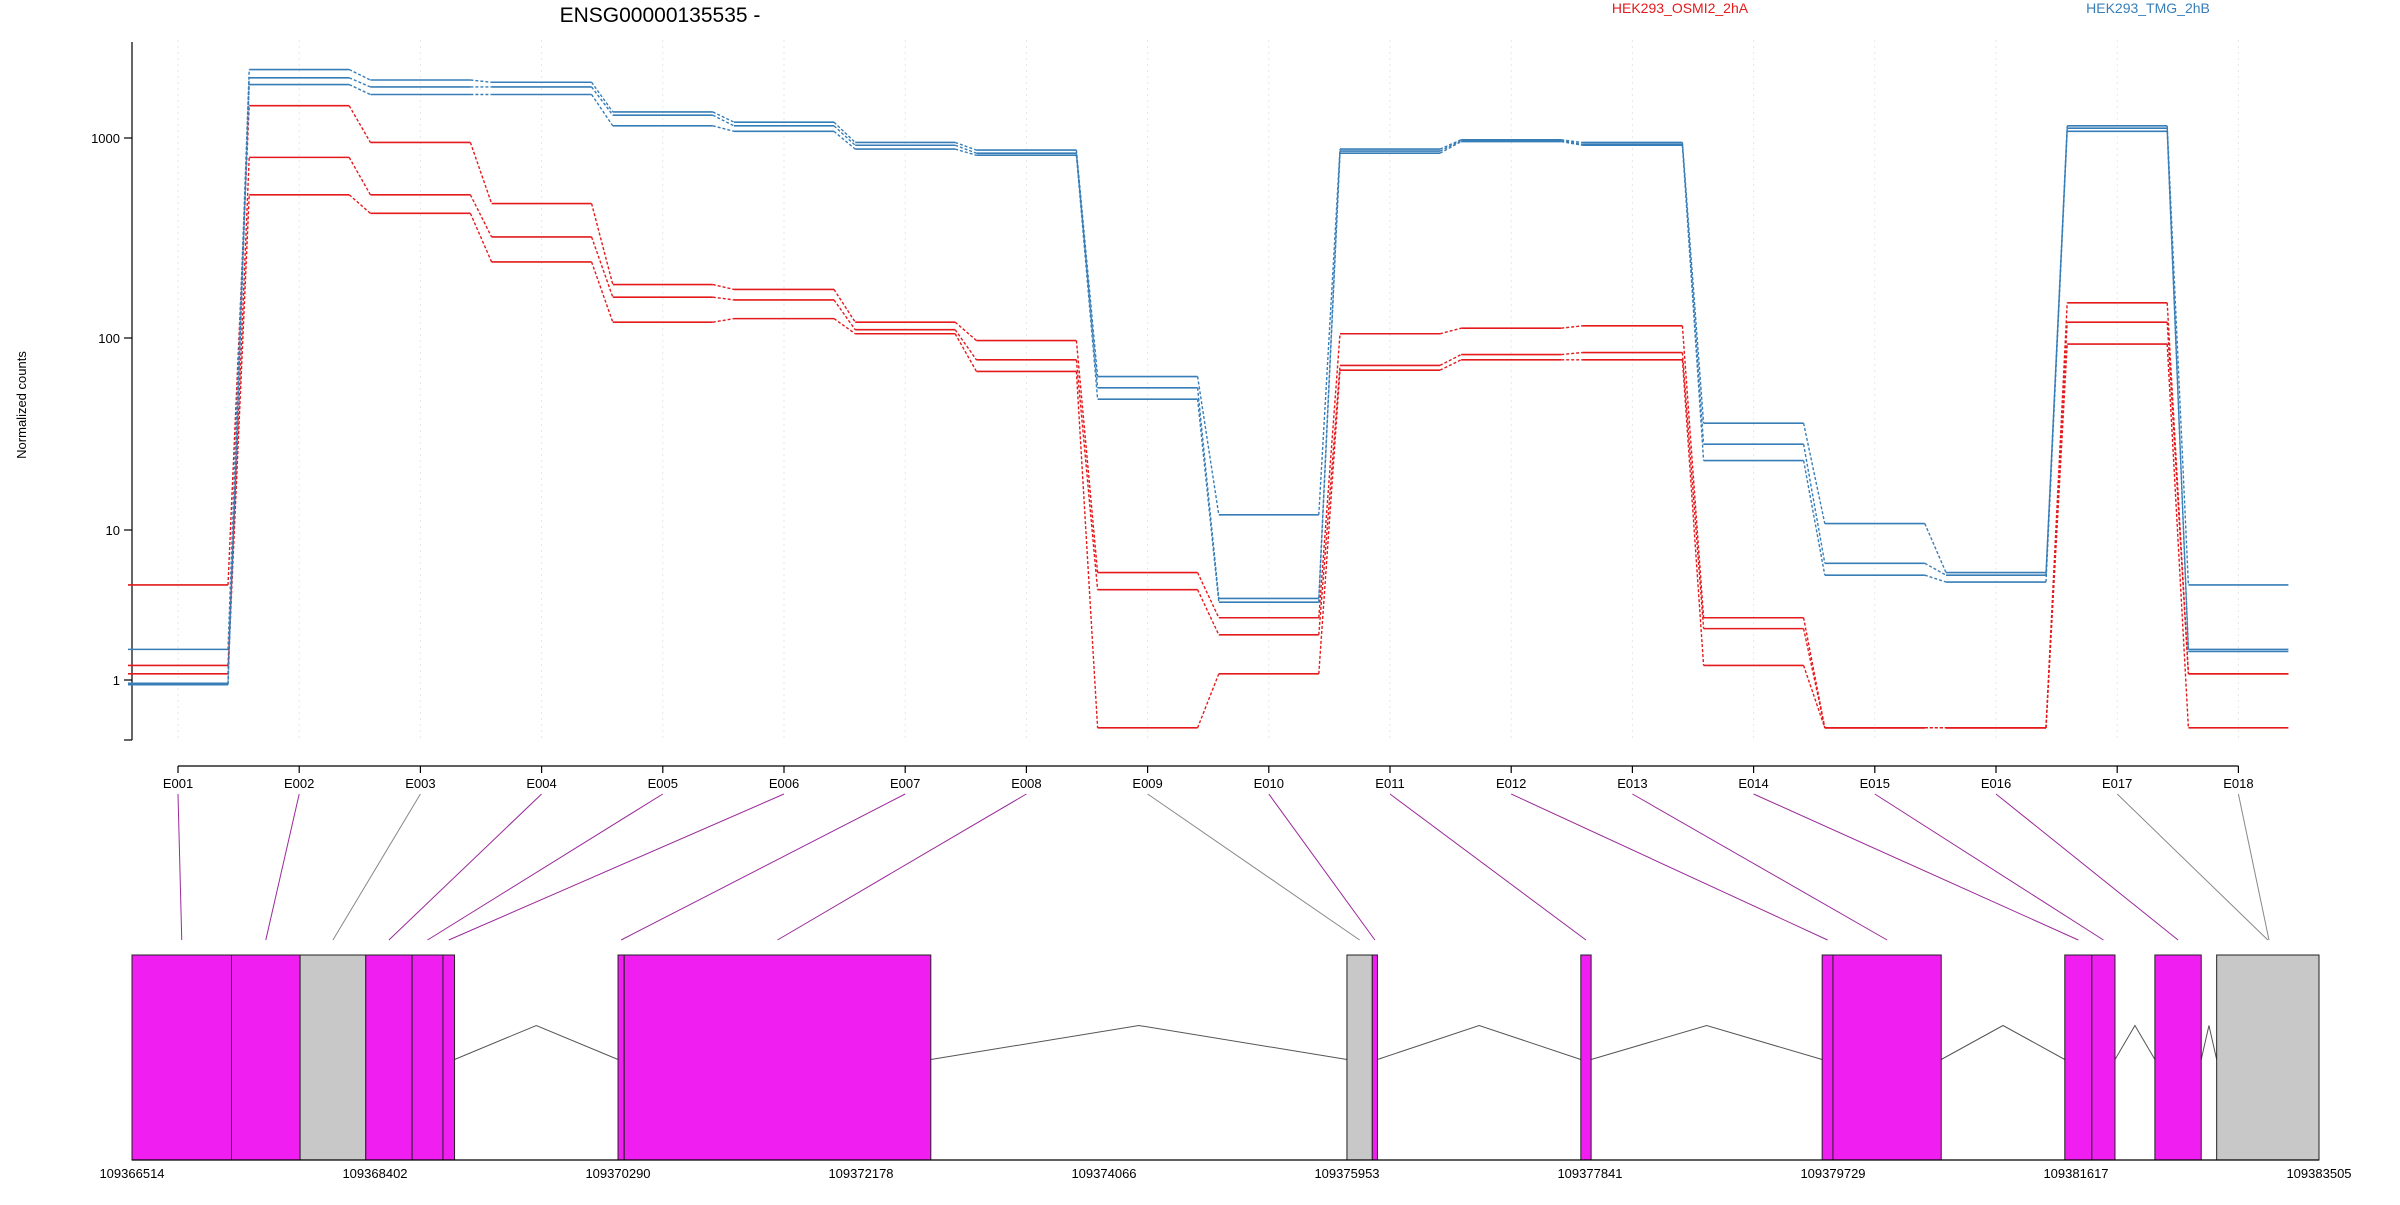 The width and height of the screenshot is (2400, 1205). Describe the element at coordinates (1026, 783) in the screenshot. I see `x-tick-label: E008` at that location.